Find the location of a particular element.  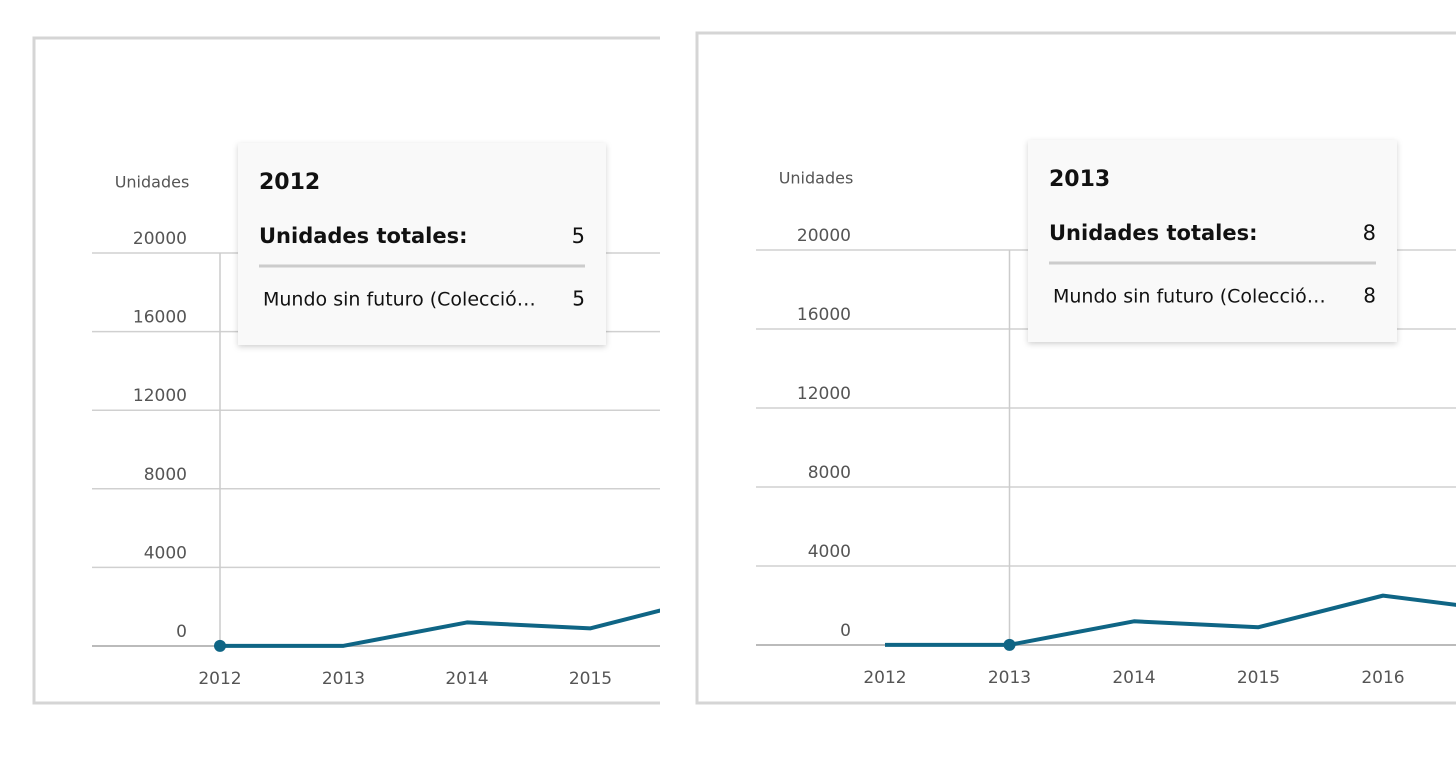

tooltip-title: 2012 is located at coordinates (289, 182).